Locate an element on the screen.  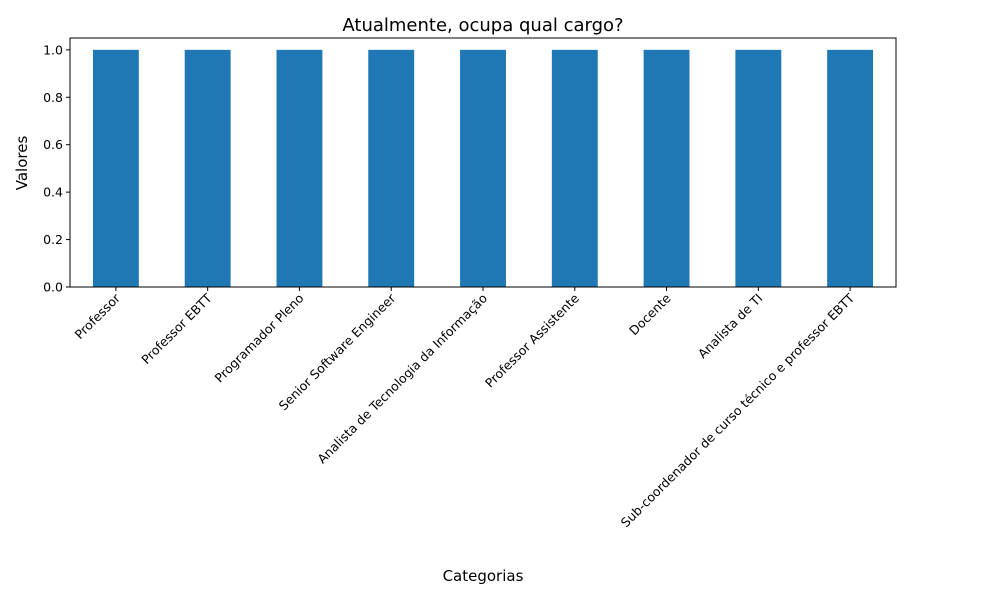
y-axis-label: Valores is located at coordinates (22, 163).